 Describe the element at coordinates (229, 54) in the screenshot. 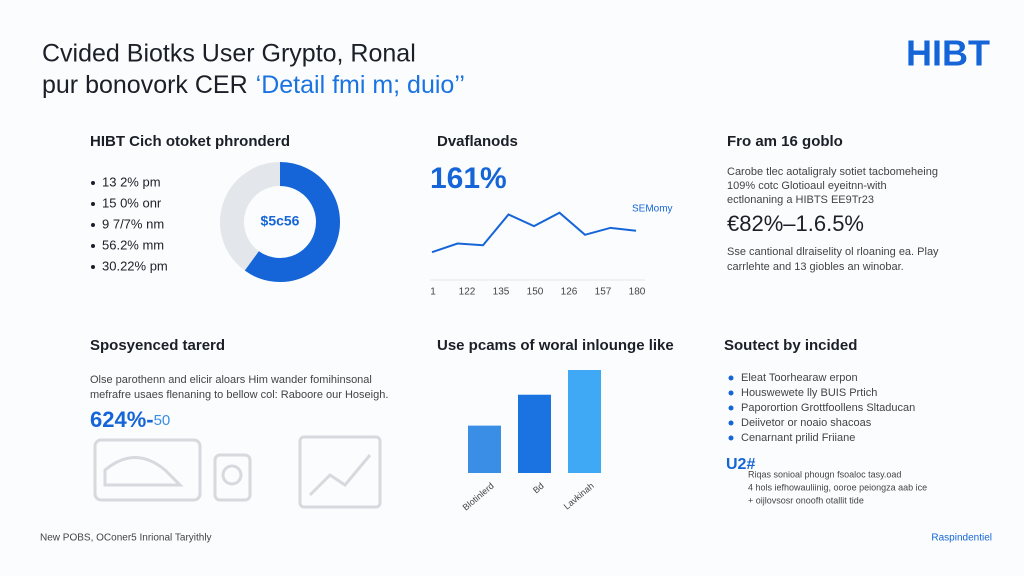

I see `title: Cvided Biotks User Grypto, Ronal` at that location.